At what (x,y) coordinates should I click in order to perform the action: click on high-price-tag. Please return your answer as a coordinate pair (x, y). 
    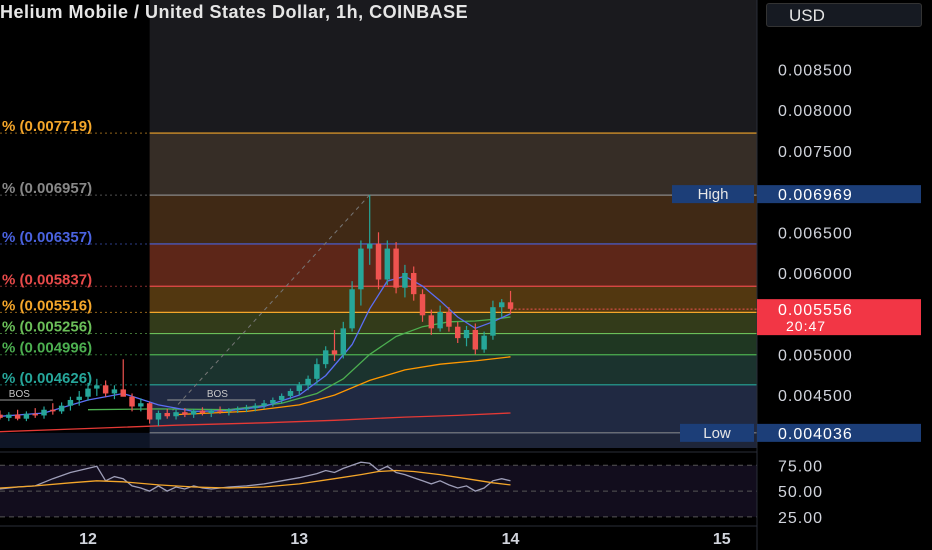
    Looking at the image, I should click on (839, 194).